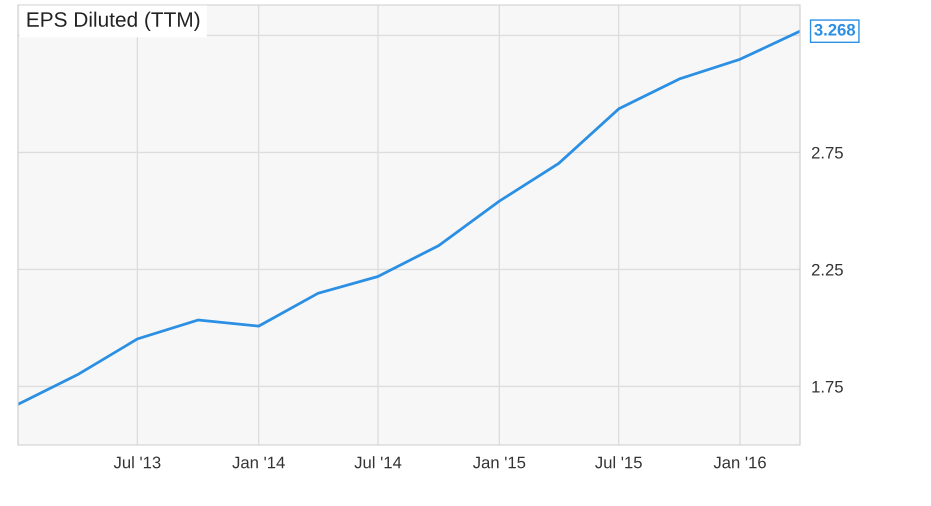  I want to click on y-tick-label: 1.75, so click(827, 387).